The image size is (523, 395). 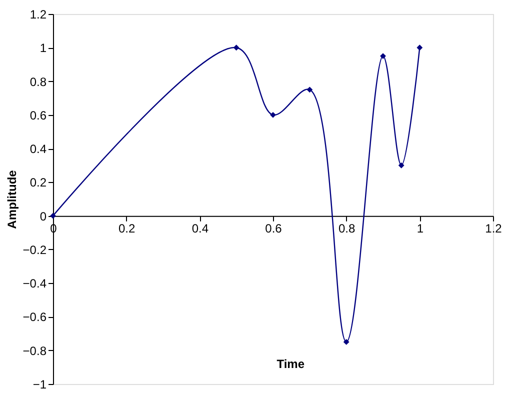 What do you see at coordinates (43, 216) in the screenshot?
I see `y-tick-label: 0` at bounding box center [43, 216].